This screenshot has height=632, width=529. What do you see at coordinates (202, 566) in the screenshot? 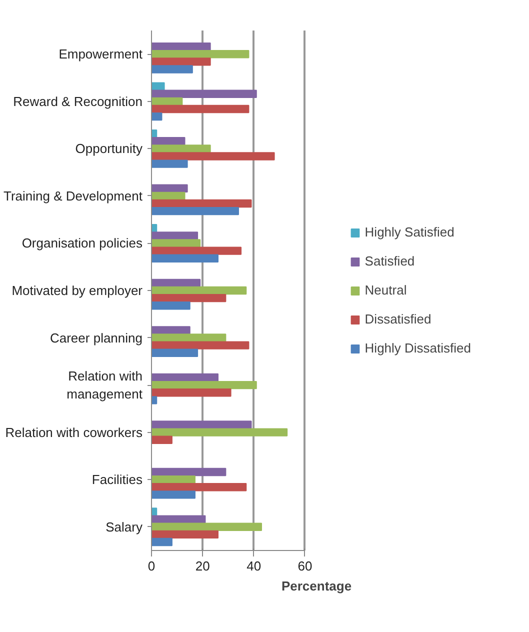
I see `x-tick-label: 20` at bounding box center [202, 566].